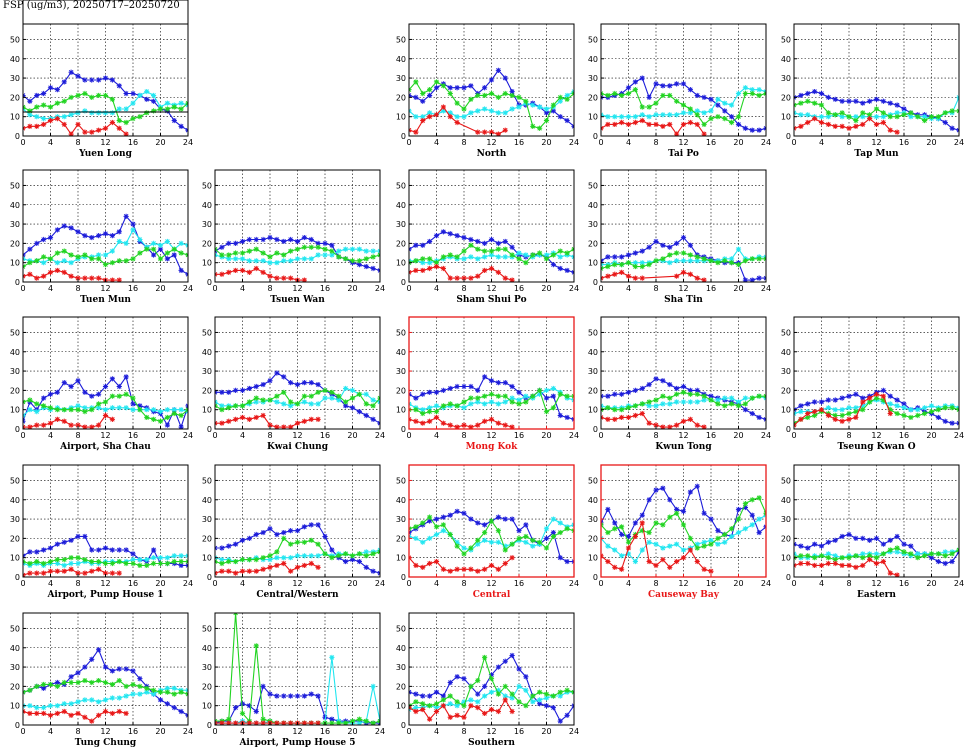 The width and height of the screenshot is (965, 755). What do you see at coordinates (297, 258) in the screenshot?
I see `plot-area` at bounding box center [297, 258].